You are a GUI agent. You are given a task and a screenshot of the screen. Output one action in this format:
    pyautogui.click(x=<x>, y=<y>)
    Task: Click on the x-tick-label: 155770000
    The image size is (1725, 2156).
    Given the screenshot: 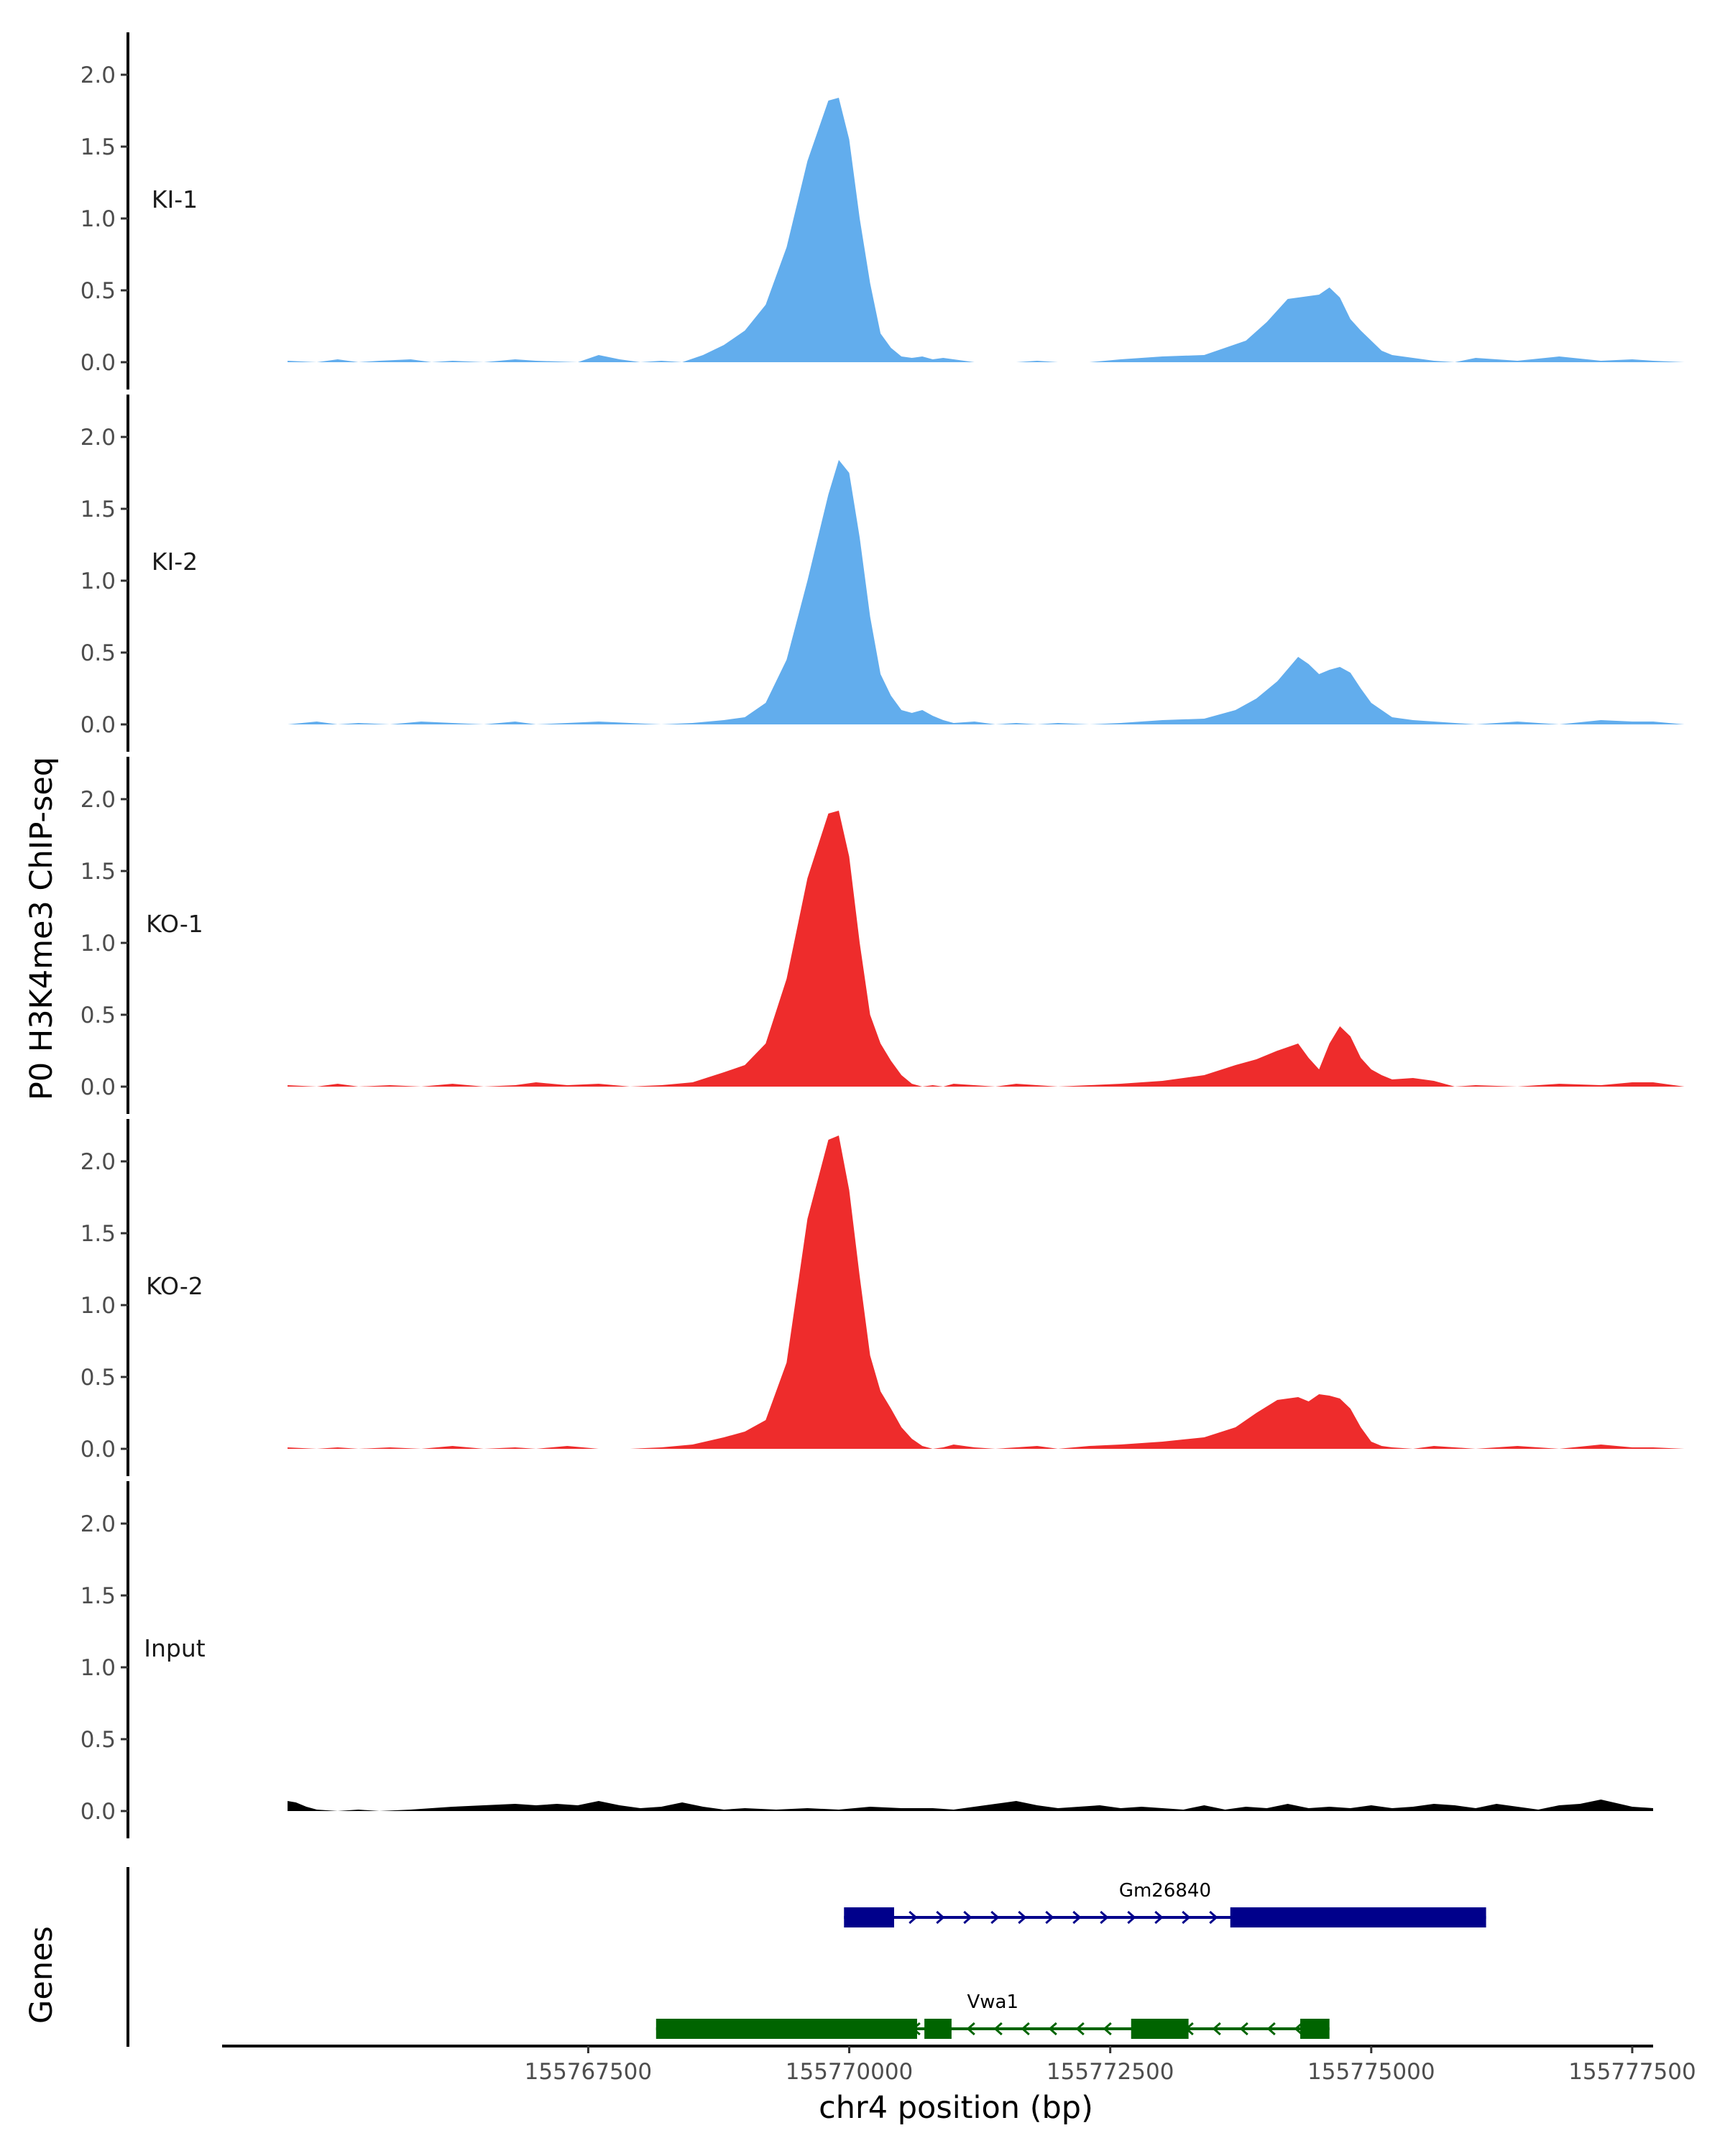 What is the action you would take?
    pyautogui.click(x=850, y=2072)
    